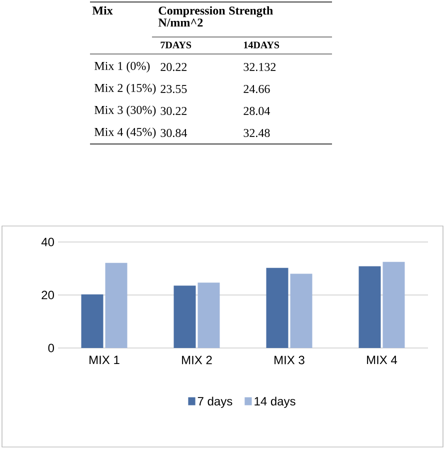 Image resolution: width=446 pixels, height=450 pixels. Describe the element at coordinates (174, 133) in the screenshot. I see `text: 30.84` at that location.